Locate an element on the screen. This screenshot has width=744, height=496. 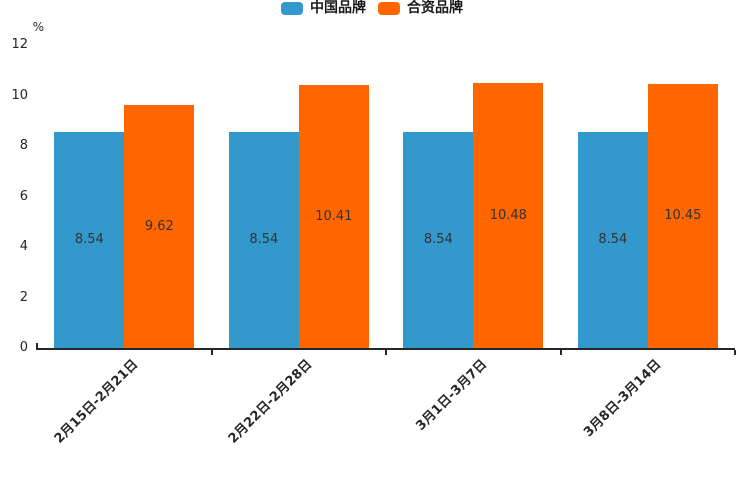
y-tick-label: 8 is located at coordinates (23, 145).